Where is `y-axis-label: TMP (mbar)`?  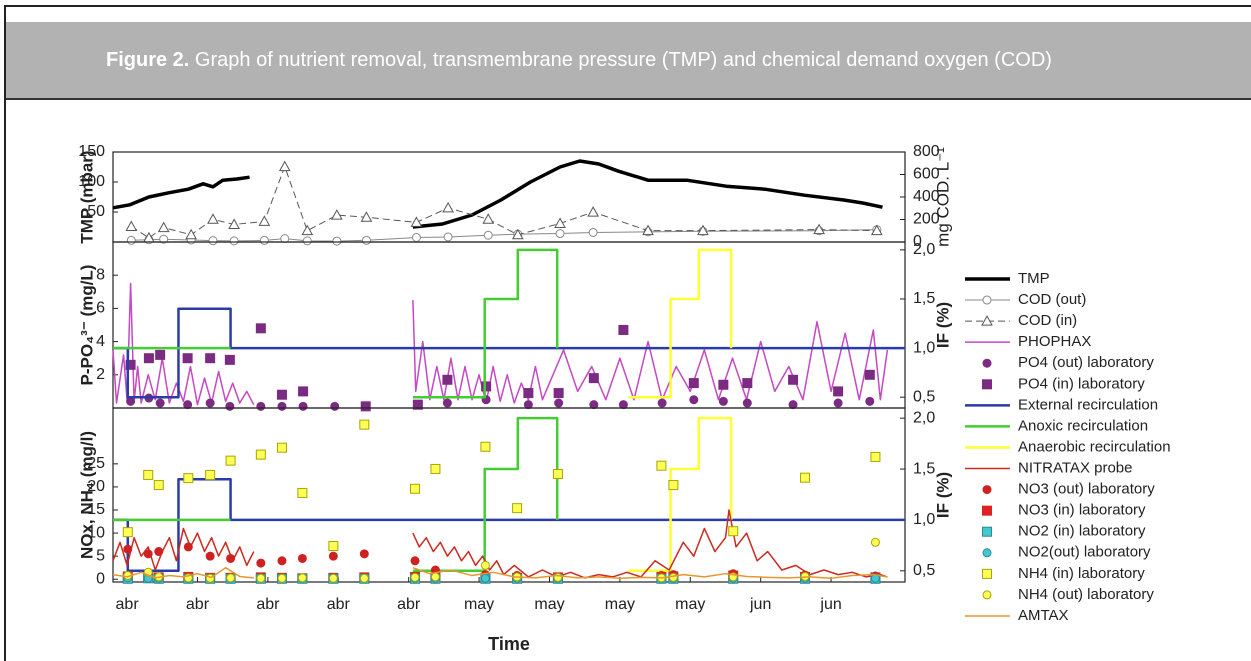
y-axis-label: TMP (mbar) is located at coordinates (86, 196).